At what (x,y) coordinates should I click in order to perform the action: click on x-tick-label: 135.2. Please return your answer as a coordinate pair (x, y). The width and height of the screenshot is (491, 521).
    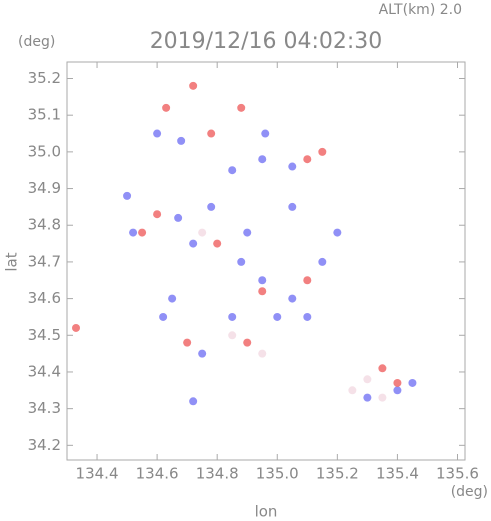
    Looking at the image, I should click on (337, 474).